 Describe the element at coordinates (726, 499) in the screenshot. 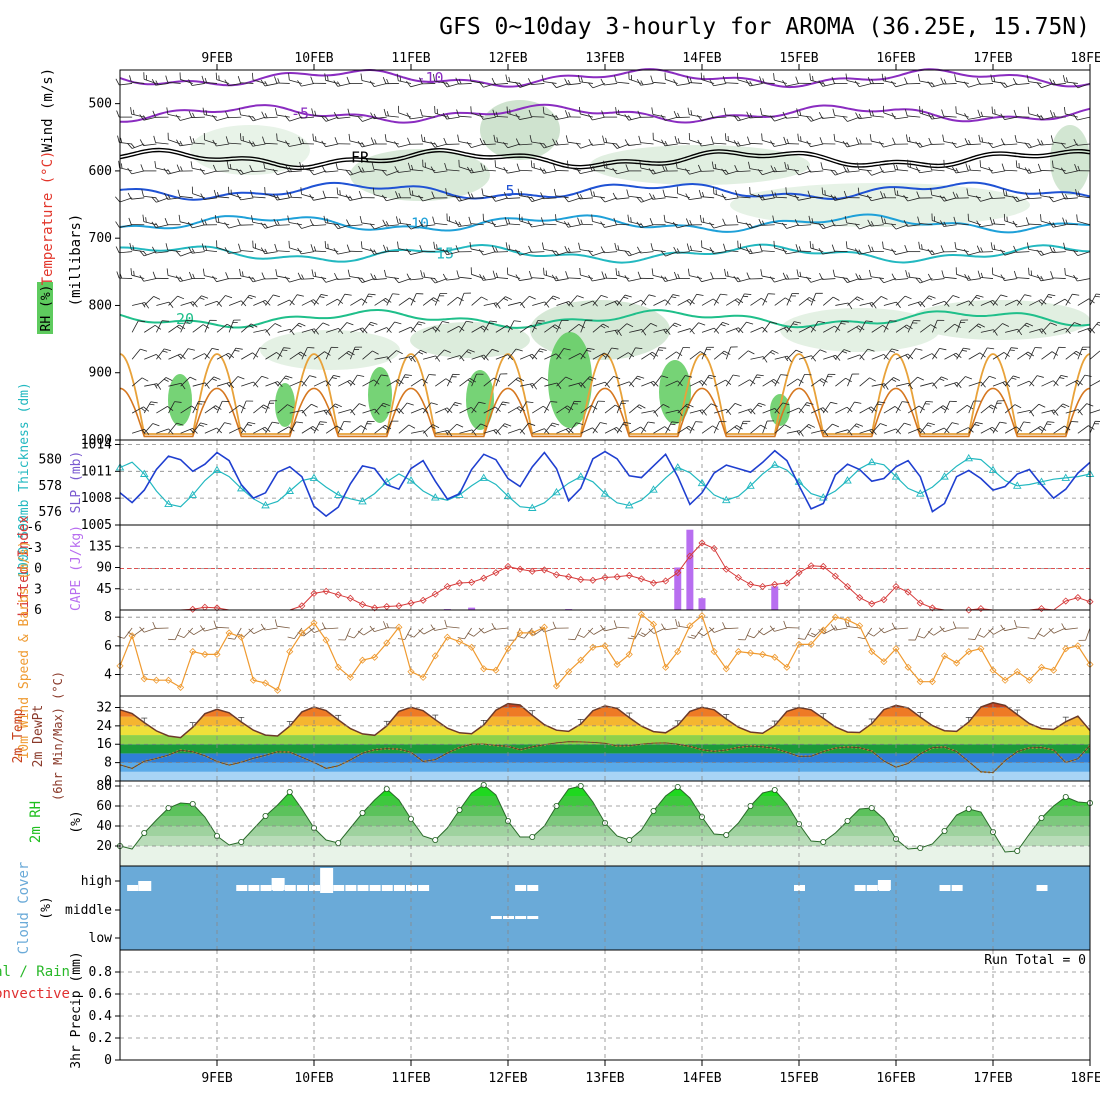

I see `thickness-point` at that location.